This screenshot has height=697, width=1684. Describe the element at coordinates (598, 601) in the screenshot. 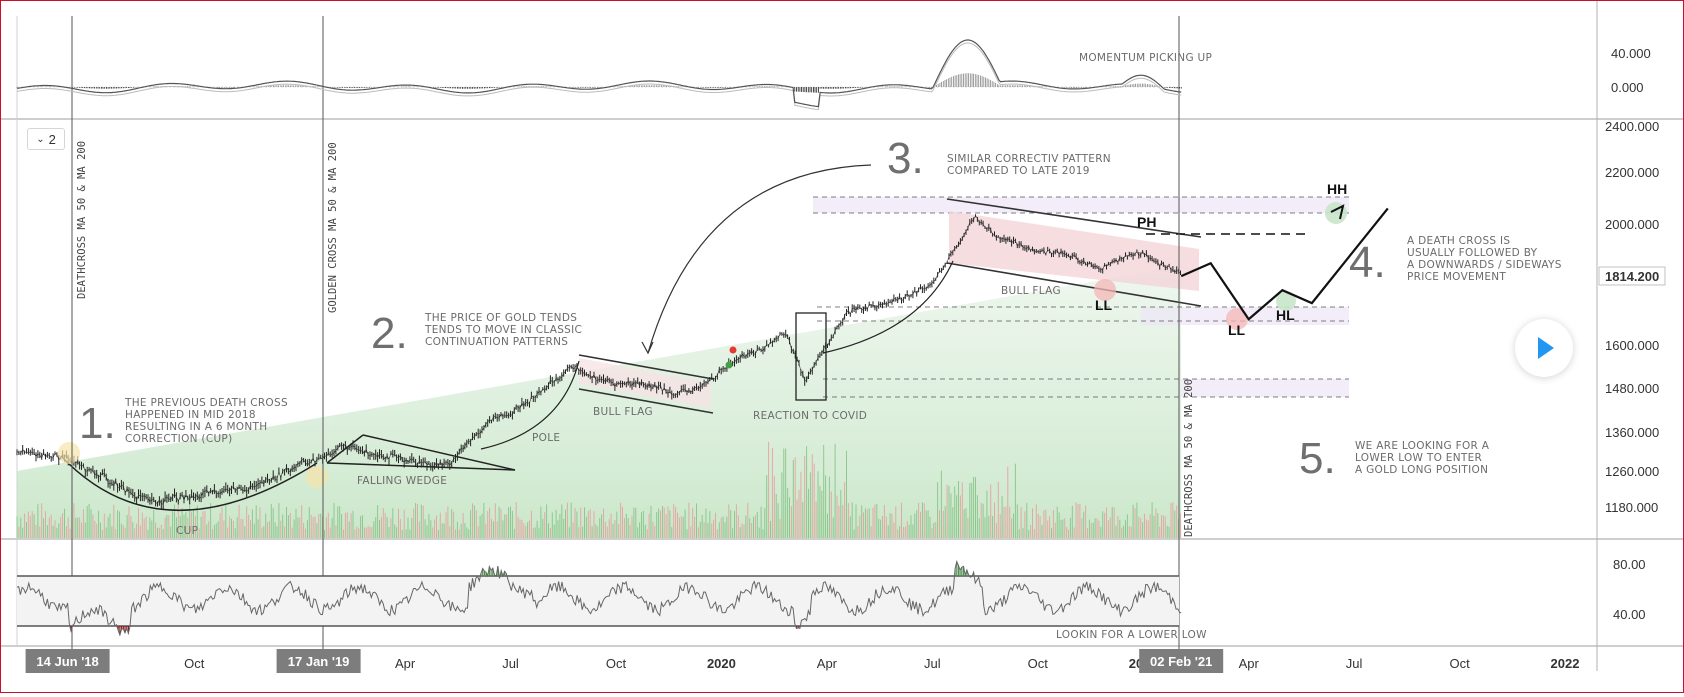

I see `rsi-panel-bg` at that location.